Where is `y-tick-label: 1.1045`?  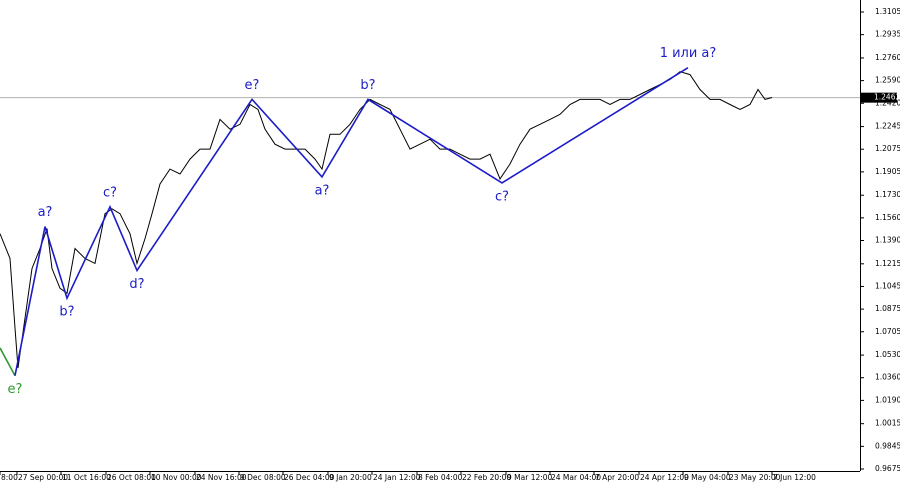 y-tick-label: 1.1045 is located at coordinates (887, 285).